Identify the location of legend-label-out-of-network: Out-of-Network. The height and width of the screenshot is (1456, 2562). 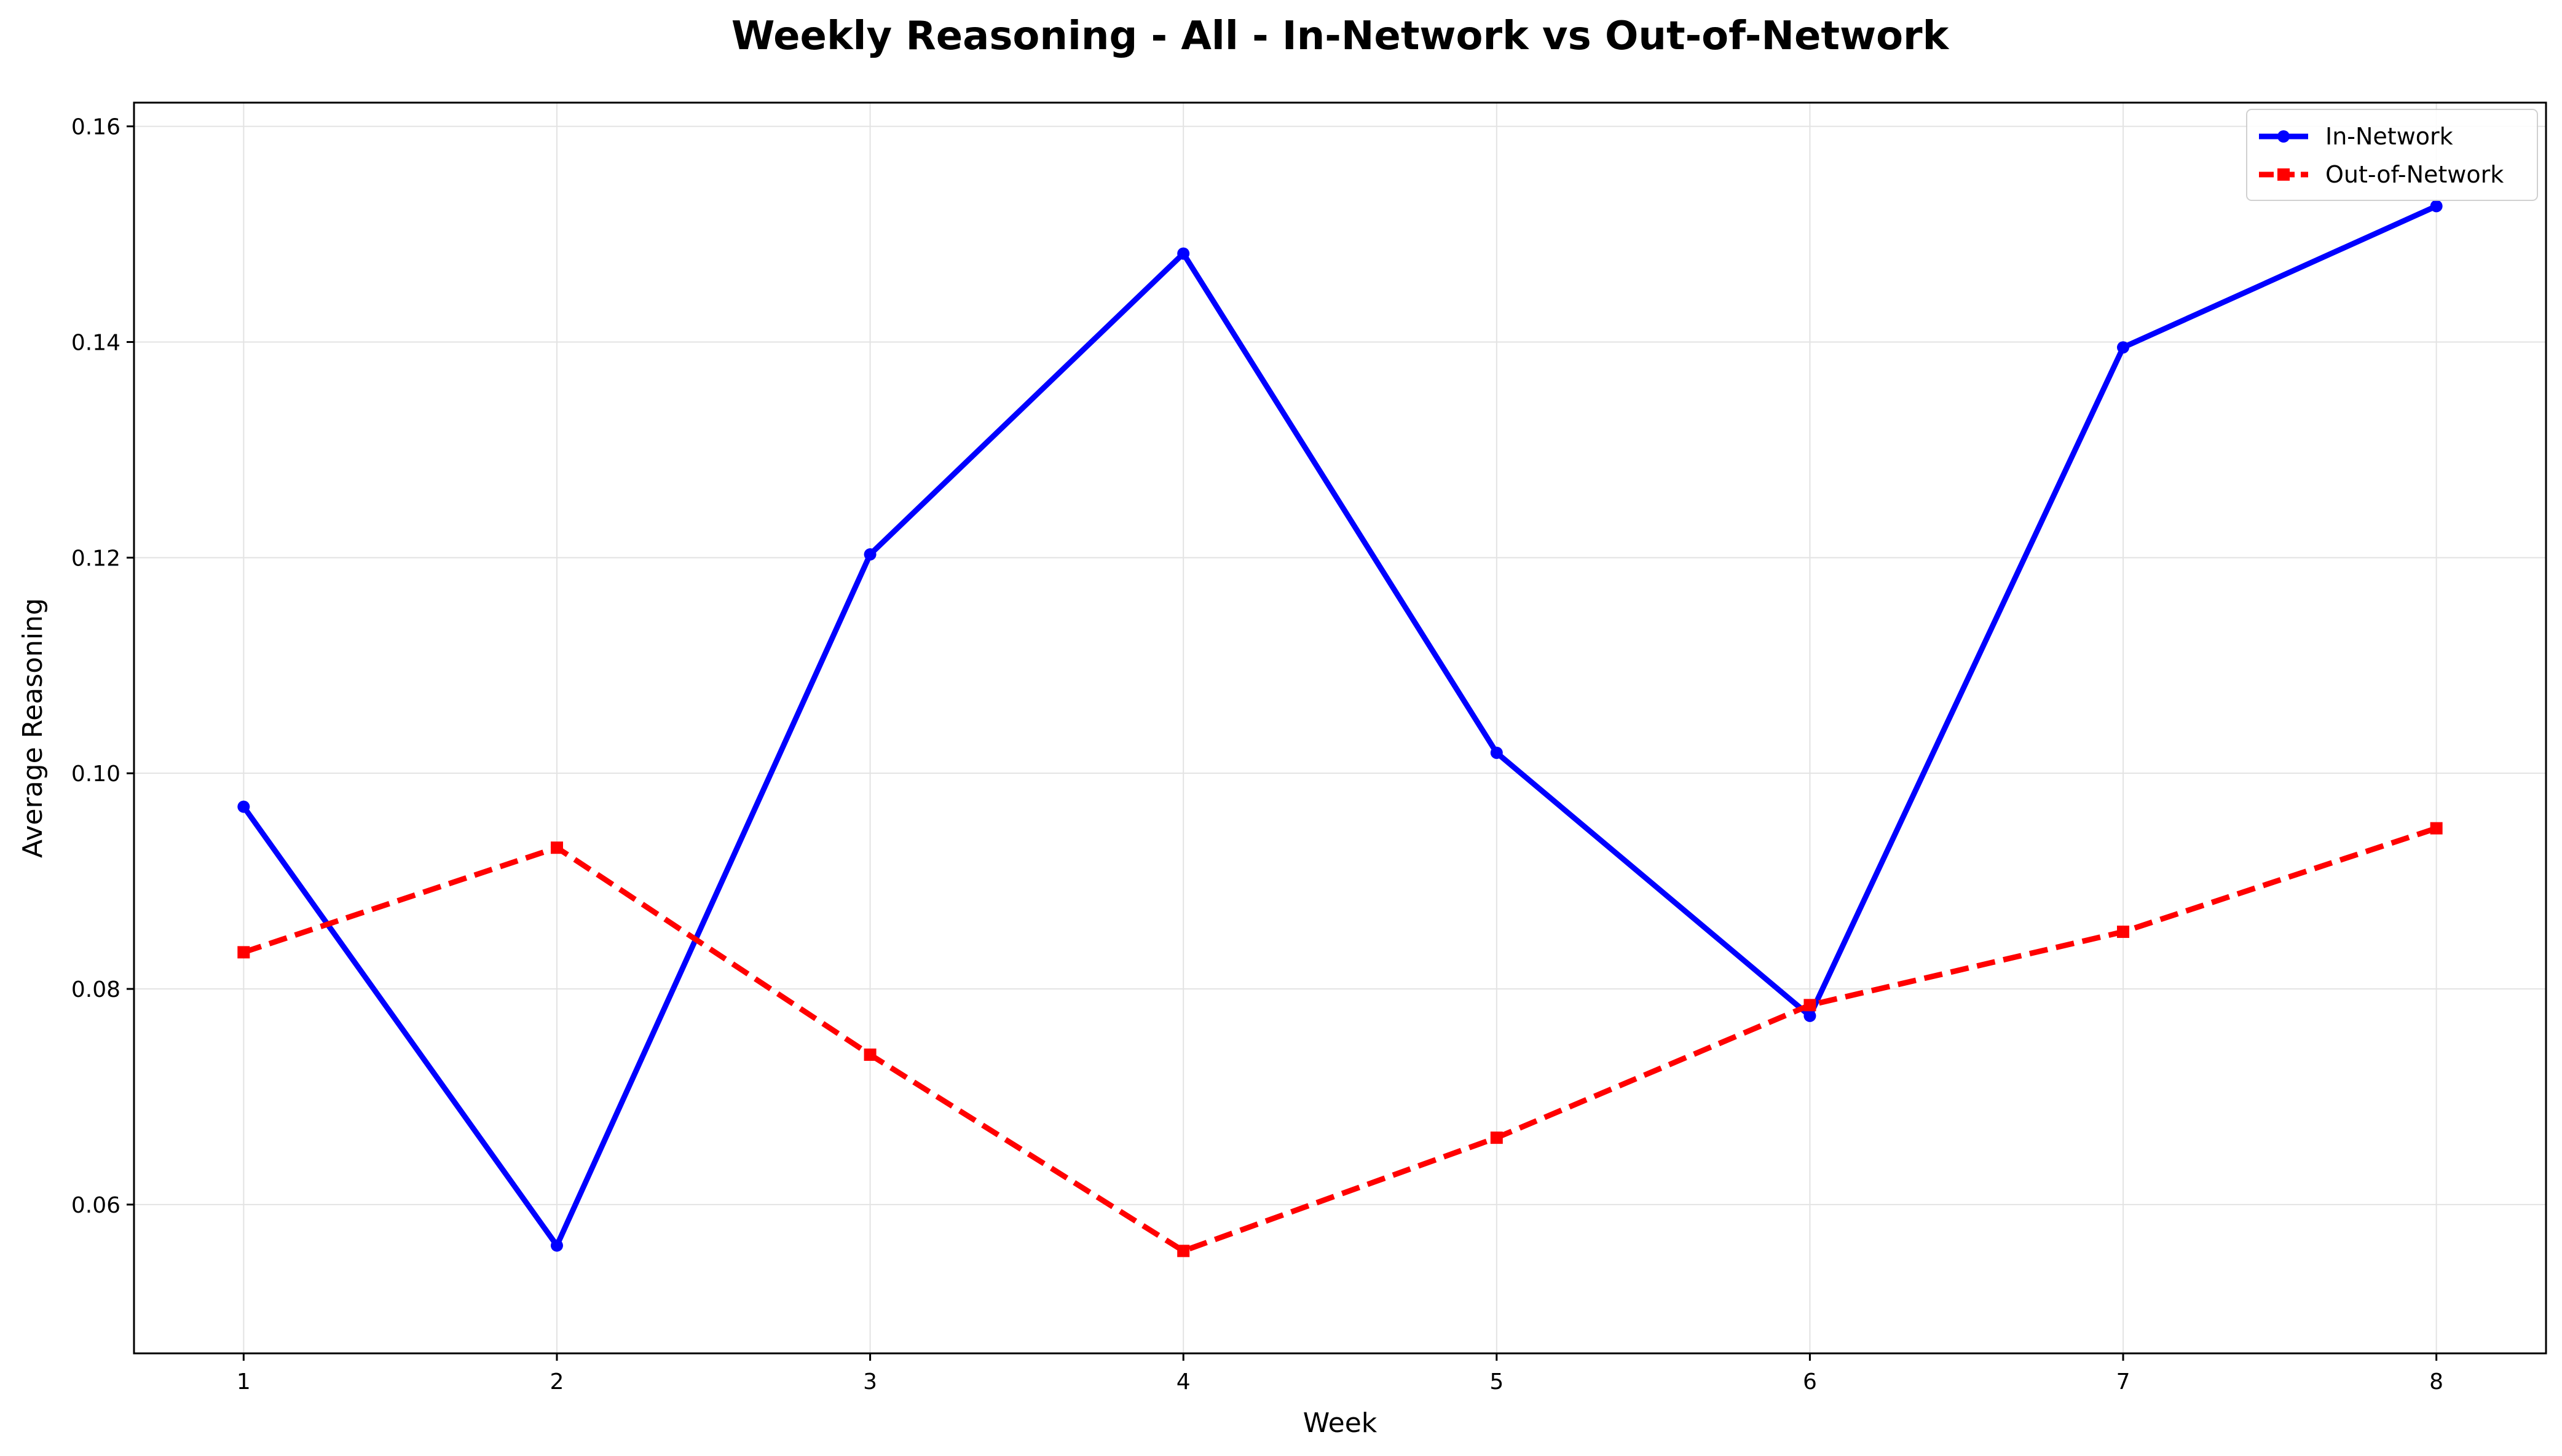
(2414, 174).